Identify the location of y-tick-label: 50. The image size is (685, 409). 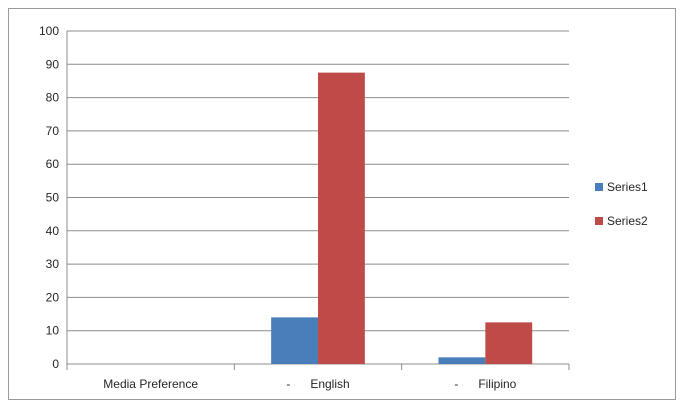
(53, 198).